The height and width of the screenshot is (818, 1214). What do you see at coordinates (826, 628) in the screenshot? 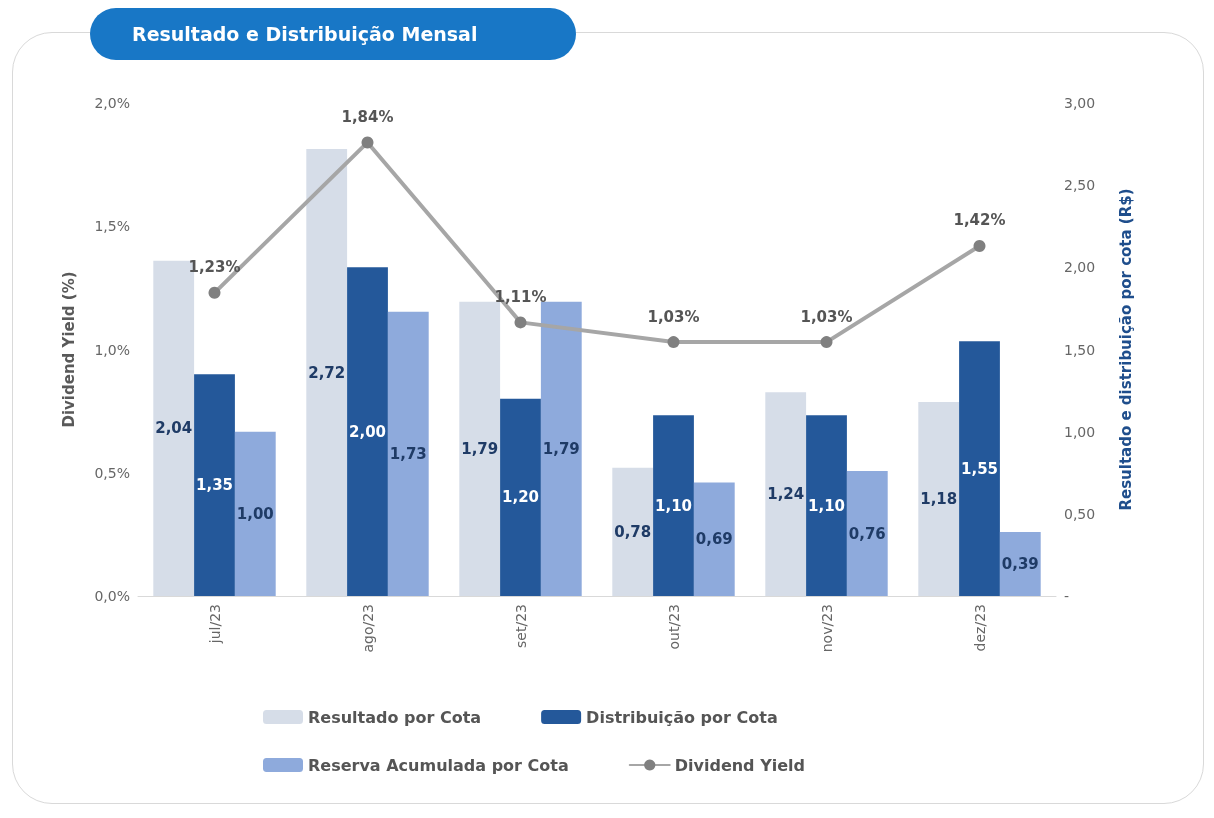
I see `x-tick-label: nov/23` at bounding box center [826, 628].